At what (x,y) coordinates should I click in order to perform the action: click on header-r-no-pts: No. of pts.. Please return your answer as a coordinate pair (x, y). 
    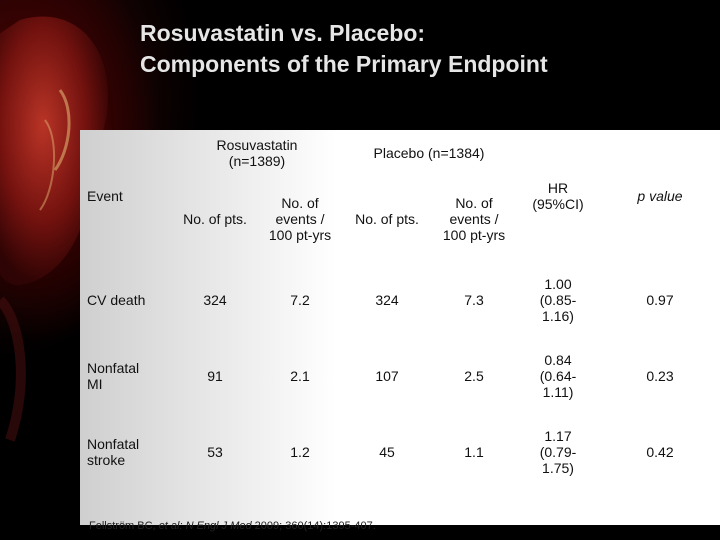
    Looking at the image, I should click on (215, 219).